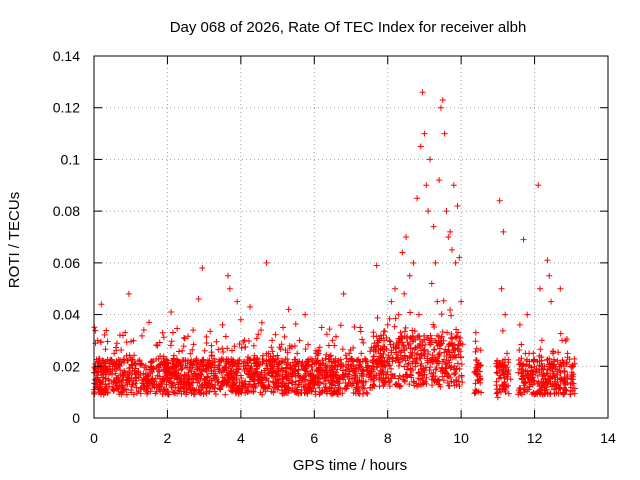  Describe the element at coordinates (241, 438) in the screenshot. I see `x-tick-label: 4` at that location.